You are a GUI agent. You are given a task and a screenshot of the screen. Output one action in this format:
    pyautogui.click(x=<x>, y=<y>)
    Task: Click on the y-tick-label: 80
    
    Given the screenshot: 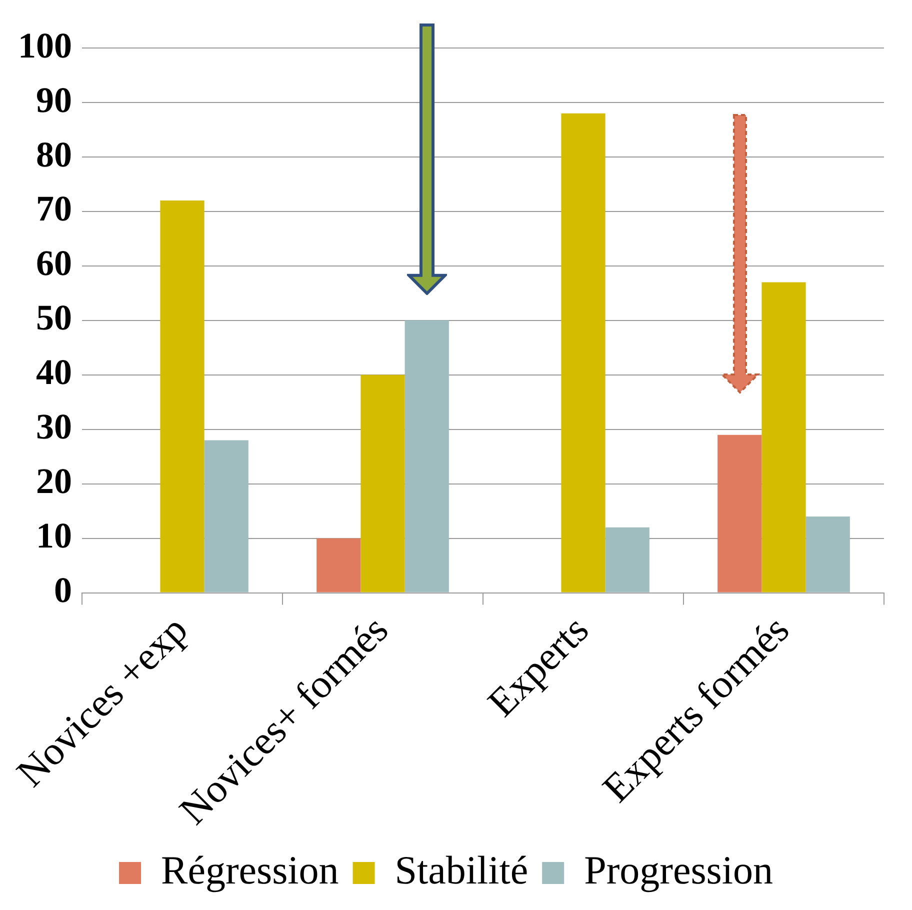 What is the action you would take?
    pyautogui.click(x=54, y=154)
    